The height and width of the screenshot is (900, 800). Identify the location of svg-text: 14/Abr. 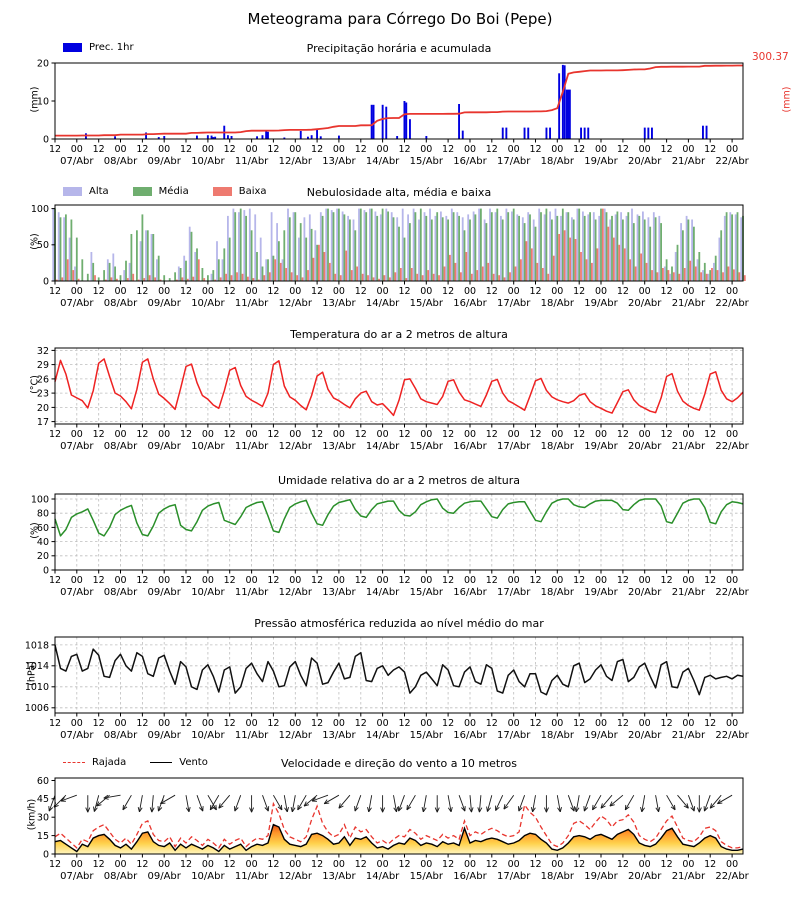
(383, 592).